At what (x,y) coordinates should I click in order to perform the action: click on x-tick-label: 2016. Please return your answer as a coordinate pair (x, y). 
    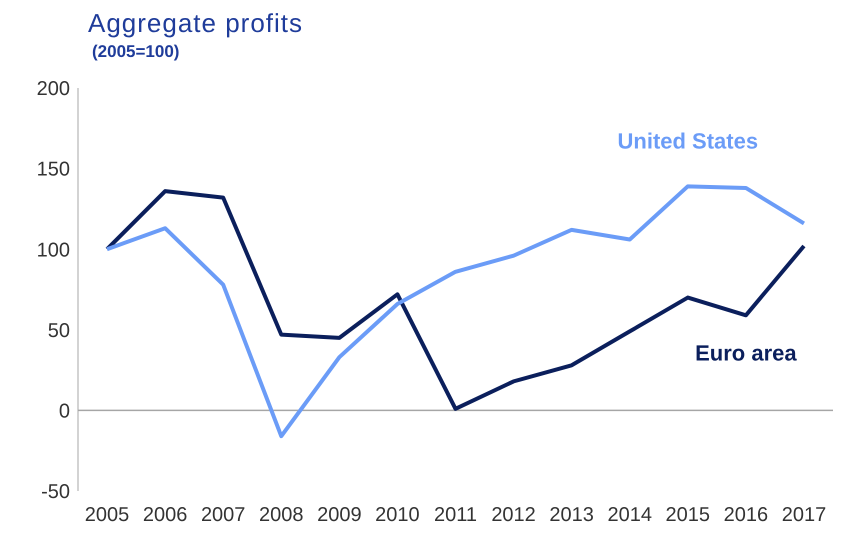
    Looking at the image, I should click on (746, 515).